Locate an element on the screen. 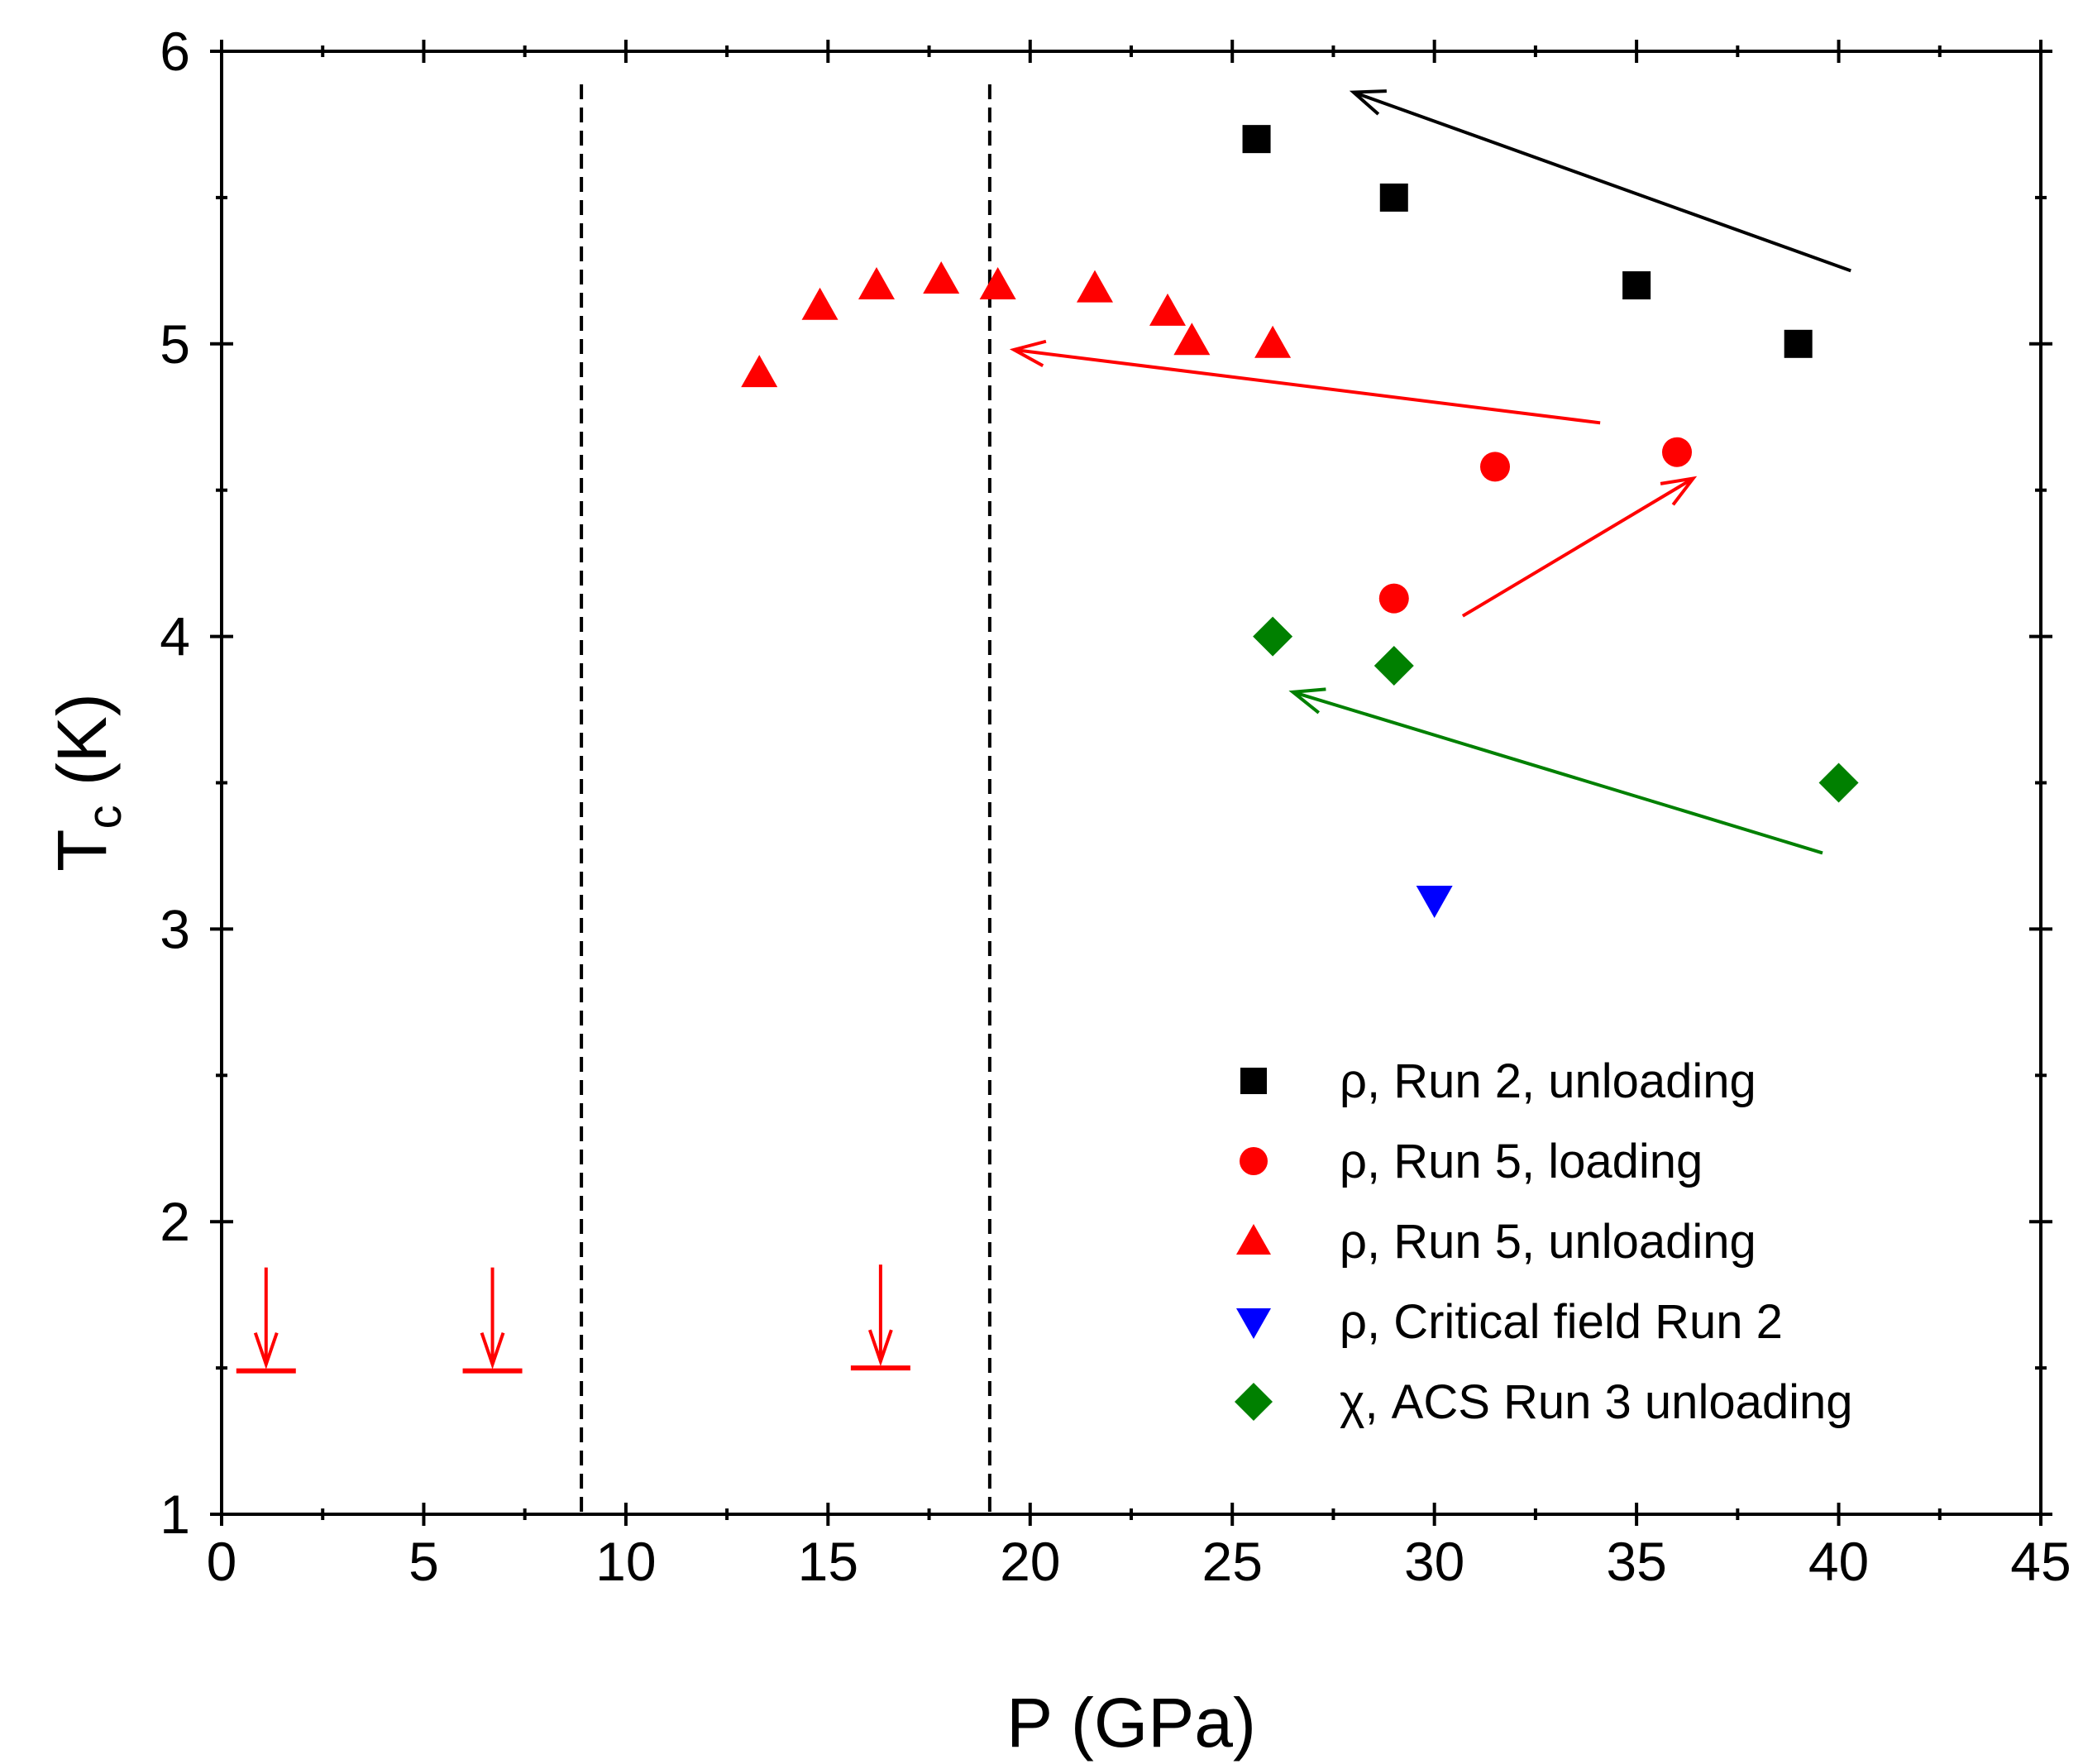  x-axis-title: P (GPa) is located at coordinates (1131, 1723).